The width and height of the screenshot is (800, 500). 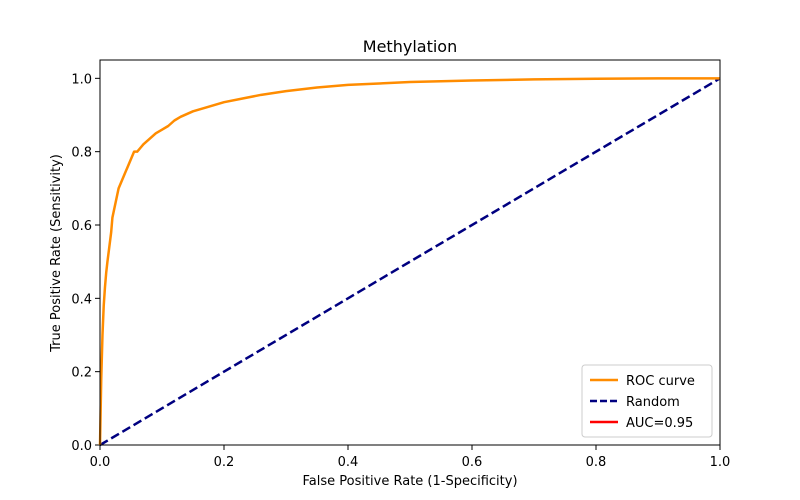 I want to click on x-axis-label: False Positive Rate (1-Specificity), so click(x=409, y=481).